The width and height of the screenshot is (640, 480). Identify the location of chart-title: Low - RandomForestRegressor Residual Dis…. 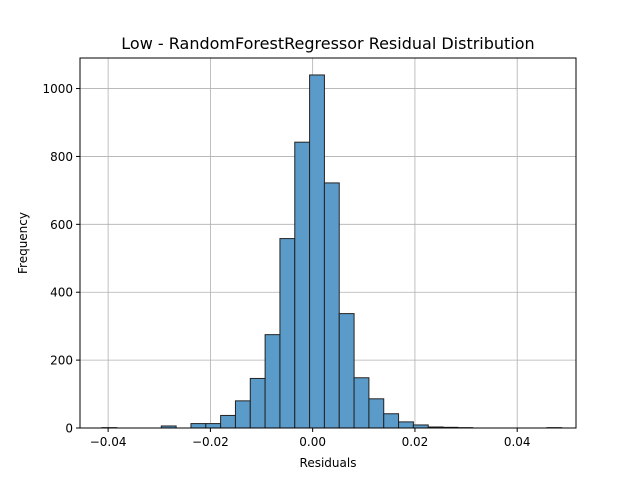
(327, 43).